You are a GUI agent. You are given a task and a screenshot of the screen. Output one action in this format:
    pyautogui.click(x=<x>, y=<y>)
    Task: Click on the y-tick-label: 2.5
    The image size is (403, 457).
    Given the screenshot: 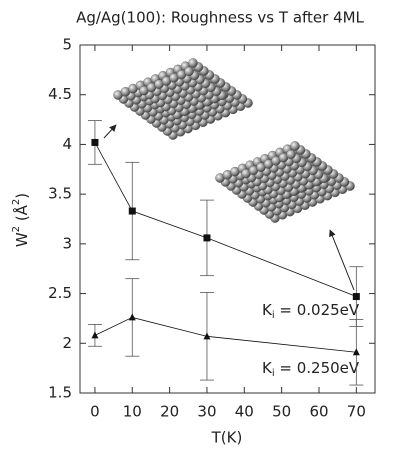 What is the action you would take?
    pyautogui.click(x=60, y=293)
    